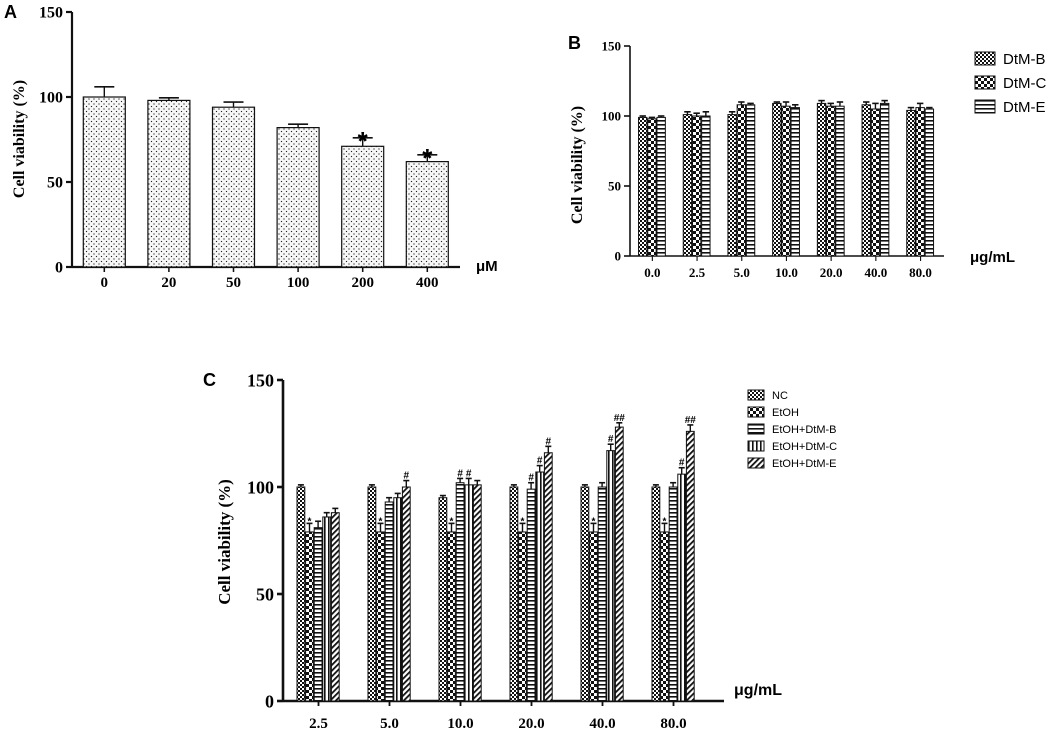 This screenshot has width=1059, height=744. Describe the element at coordinates (920, 272) in the screenshot. I see `x-tick-label: 80.0` at that location.